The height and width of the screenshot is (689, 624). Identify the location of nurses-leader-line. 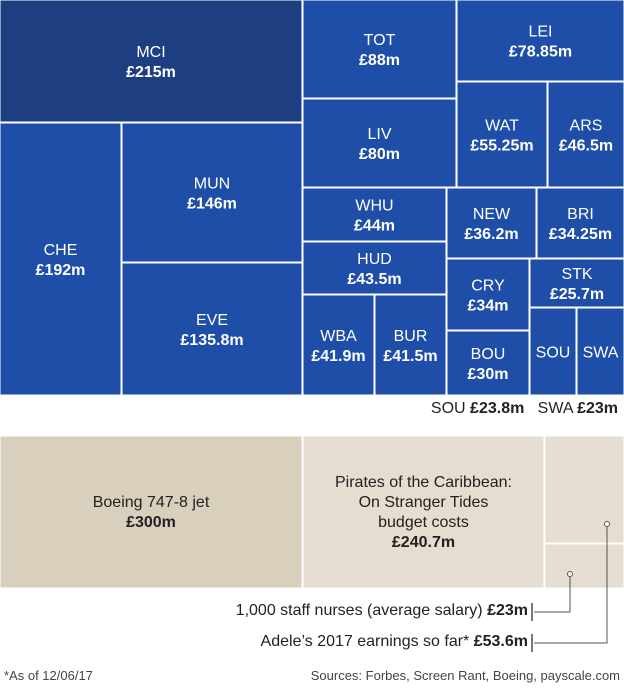
(552, 595).